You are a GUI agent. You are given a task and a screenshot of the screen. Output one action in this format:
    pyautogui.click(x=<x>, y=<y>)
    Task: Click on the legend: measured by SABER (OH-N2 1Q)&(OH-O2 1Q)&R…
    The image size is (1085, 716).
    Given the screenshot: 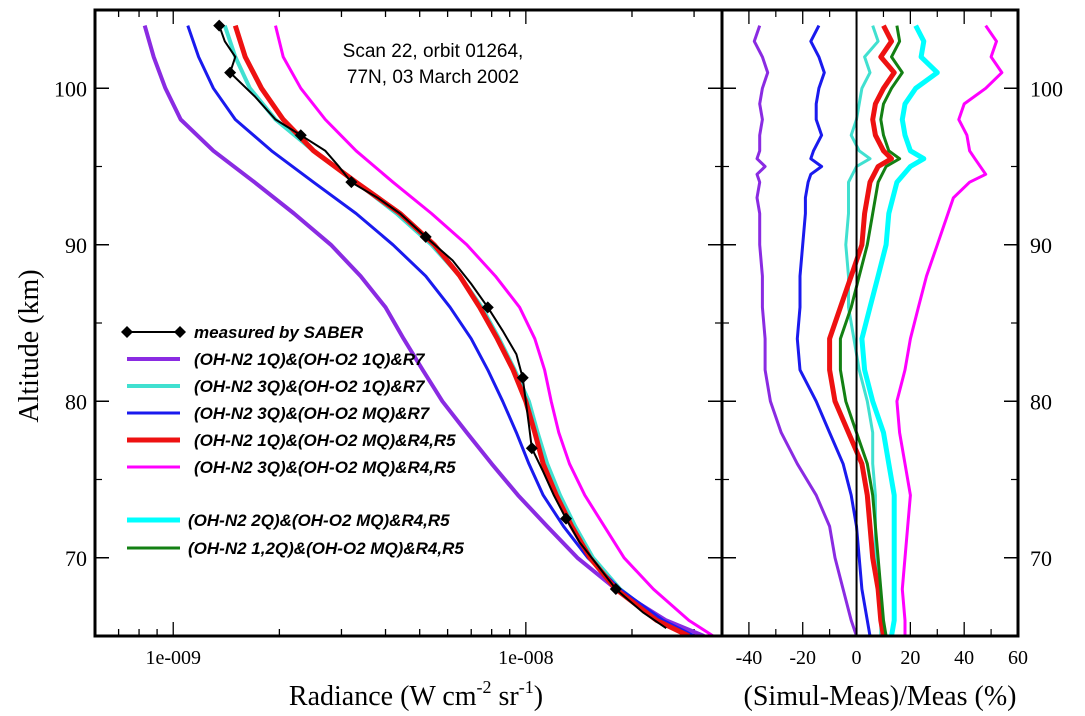 What is the action you would take?
    pyautogui.click(x=292, y=440)
    